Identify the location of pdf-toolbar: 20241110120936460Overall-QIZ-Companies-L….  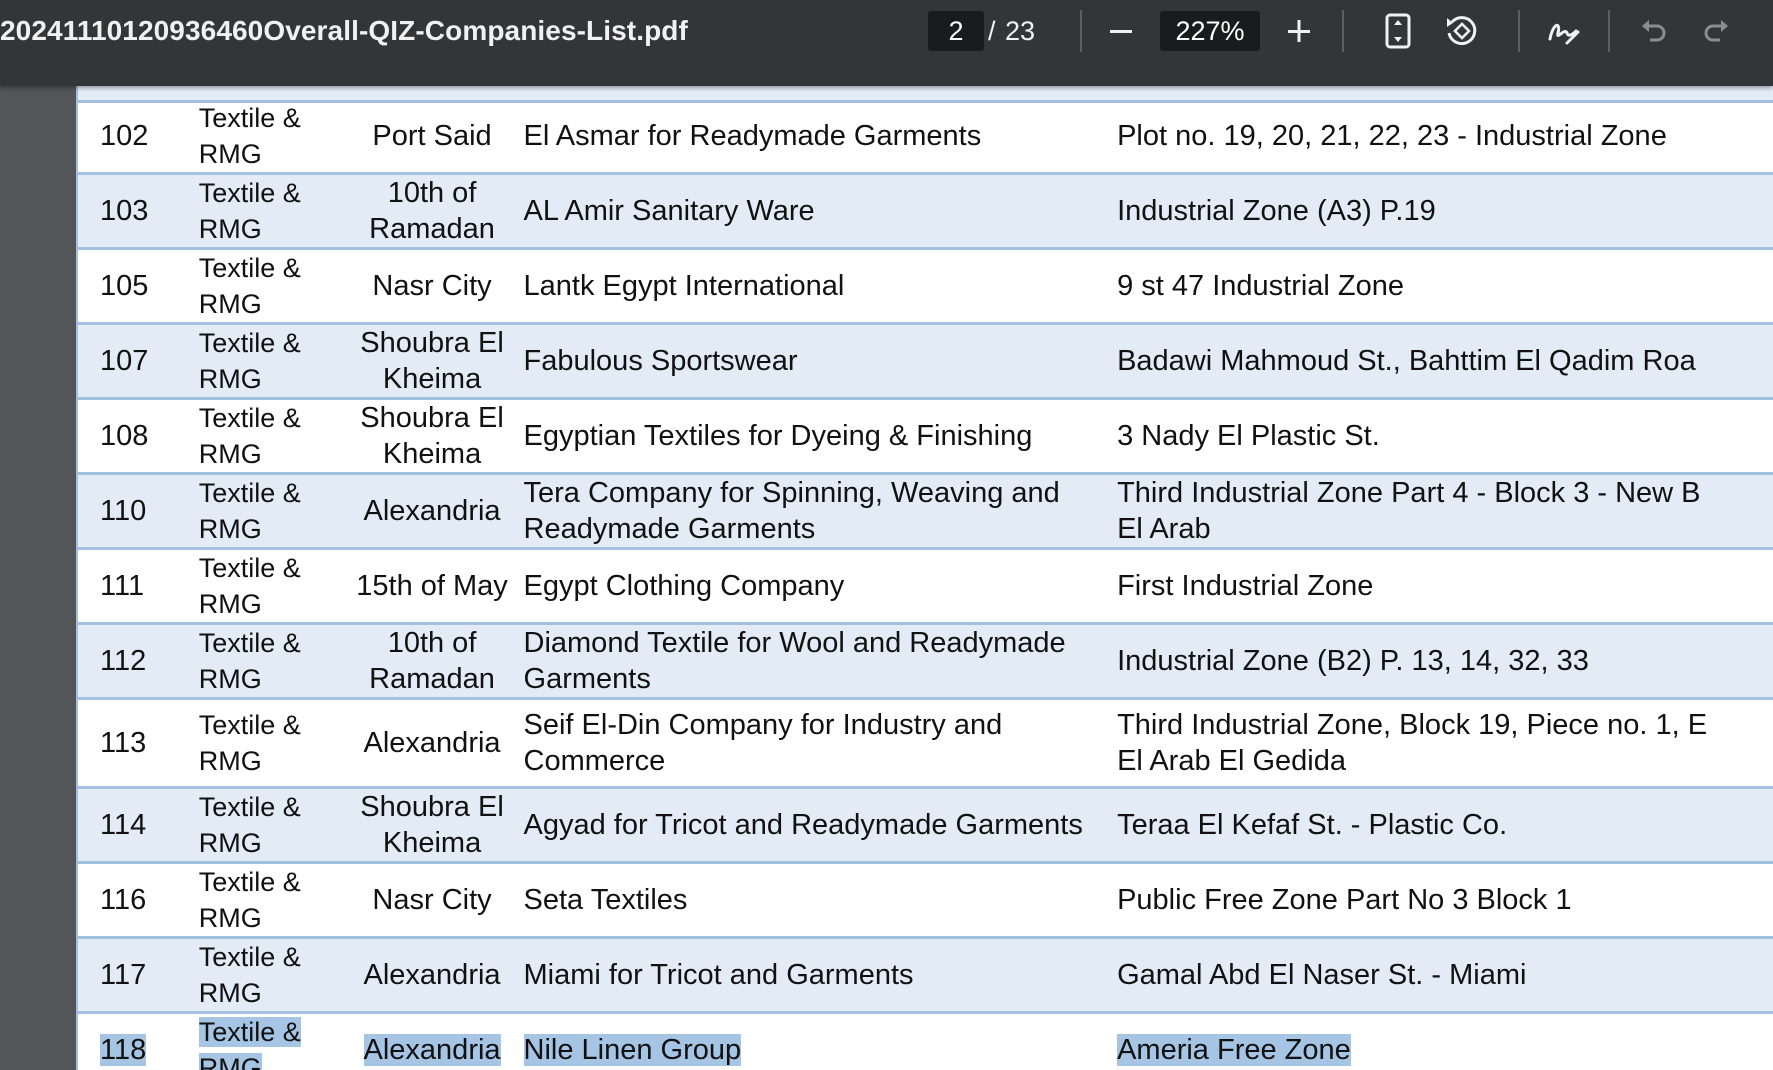
(886, 43).